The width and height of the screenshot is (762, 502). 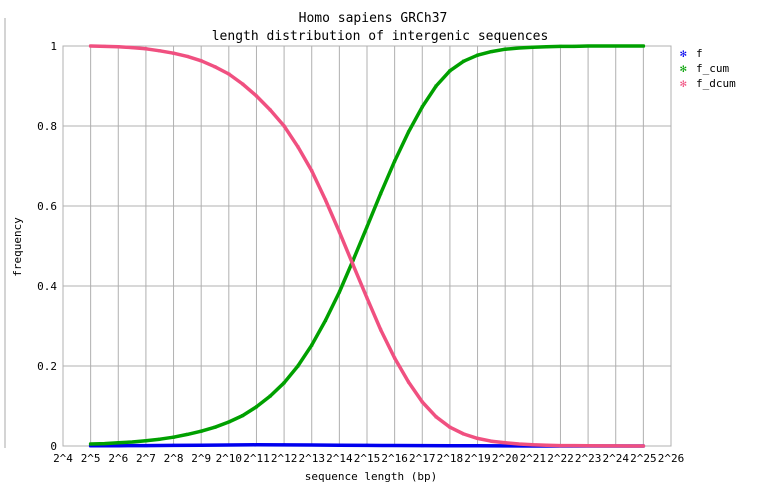 What do you see at coordinates (47, 126) in the screenshot?
I see `y-tick-label: 0.8` at bounding box center [47, 126].